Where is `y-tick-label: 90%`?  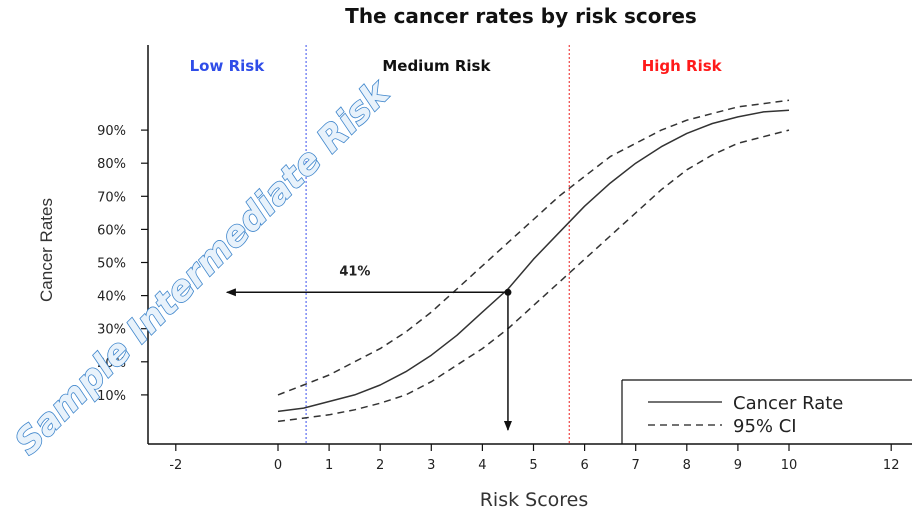
y-tick-label: 90% is located at coordinates (111, 131).